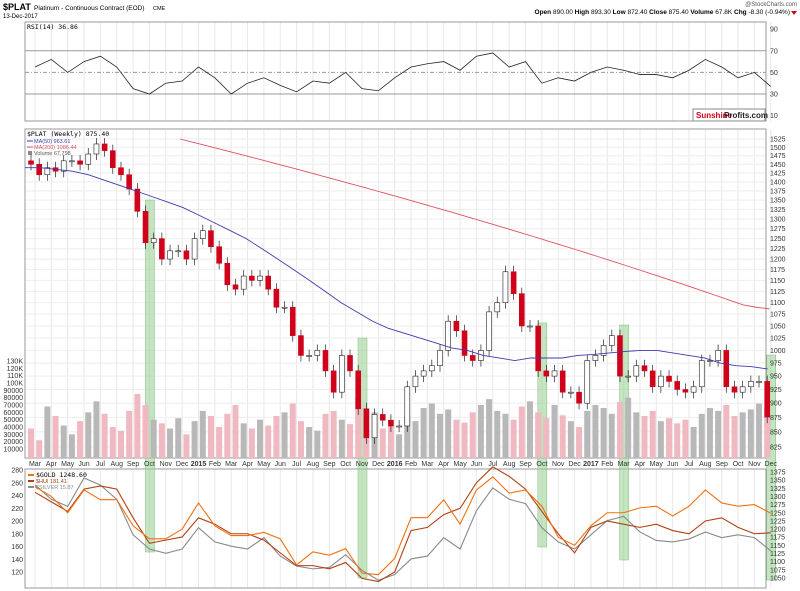 The height and width of the screenshot is (591, 800). What do you see at coordinates (68, 464) in the screenshot?
I see `x-tick-label: May` at bounding box center [68, 464].